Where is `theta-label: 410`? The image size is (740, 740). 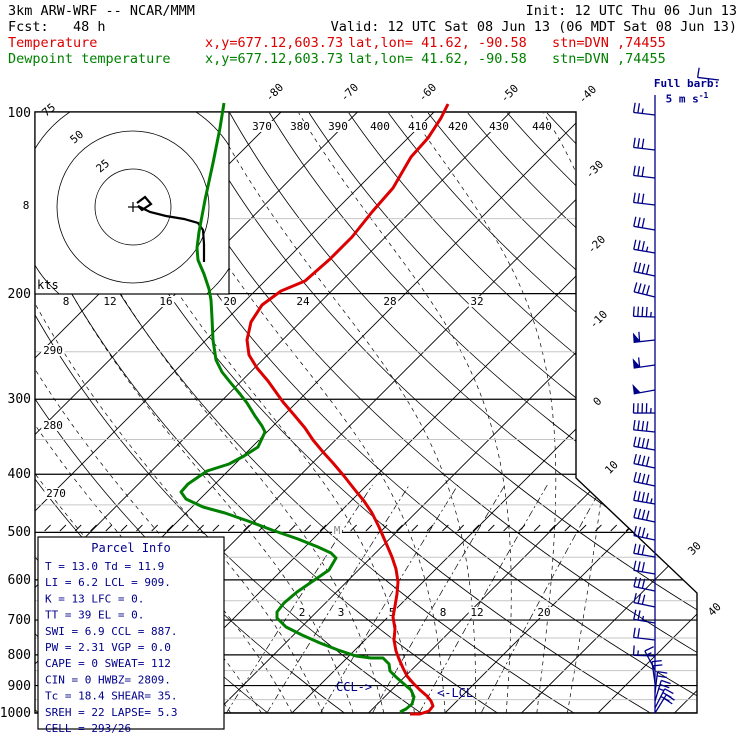 theta-label: 410 is located at coordinates (418, 126).